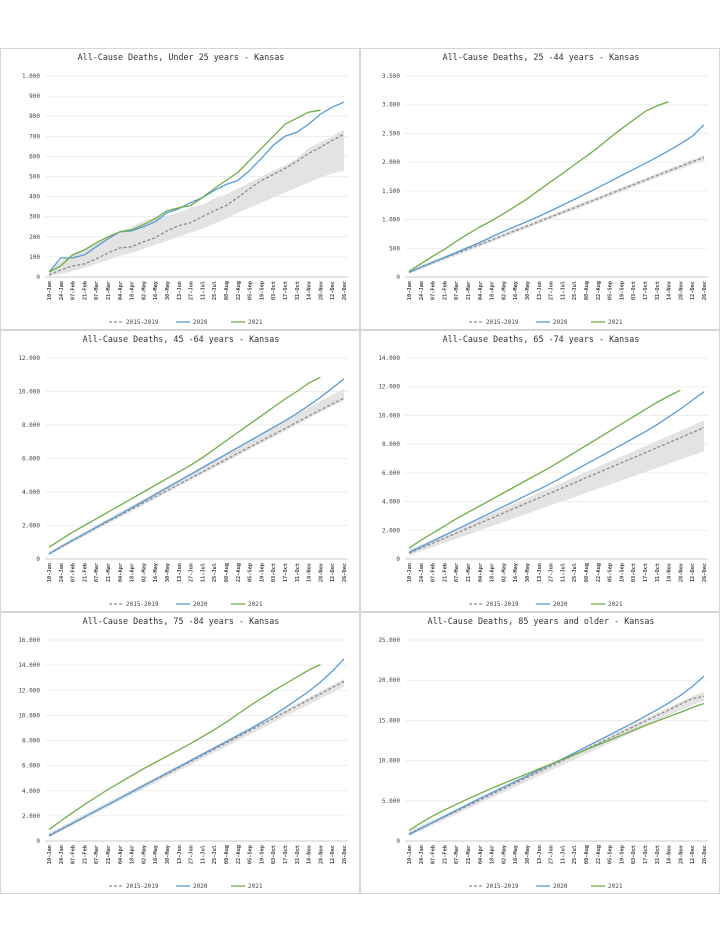 The width and height of the screenshot is (720, 945). What do you see at coordinates (181, 339) in the screenshot?
I see `chart-title: All-Cause Deaths, 45 -64 years - Kansas` at bounding box center [181, 339].